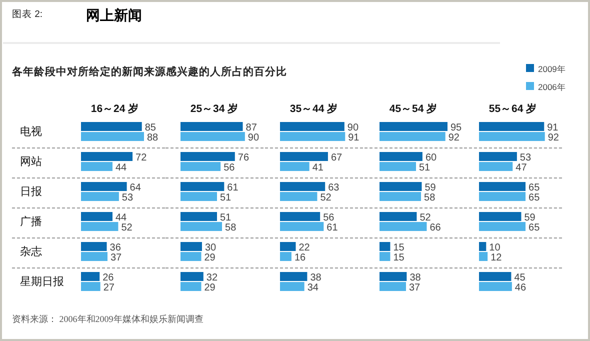 The height and width of the screenshot is (341, 590). I want to click on text: 资料来源： 2006年和2009年媒体和娱乐新闻调查, so click(108, 319).